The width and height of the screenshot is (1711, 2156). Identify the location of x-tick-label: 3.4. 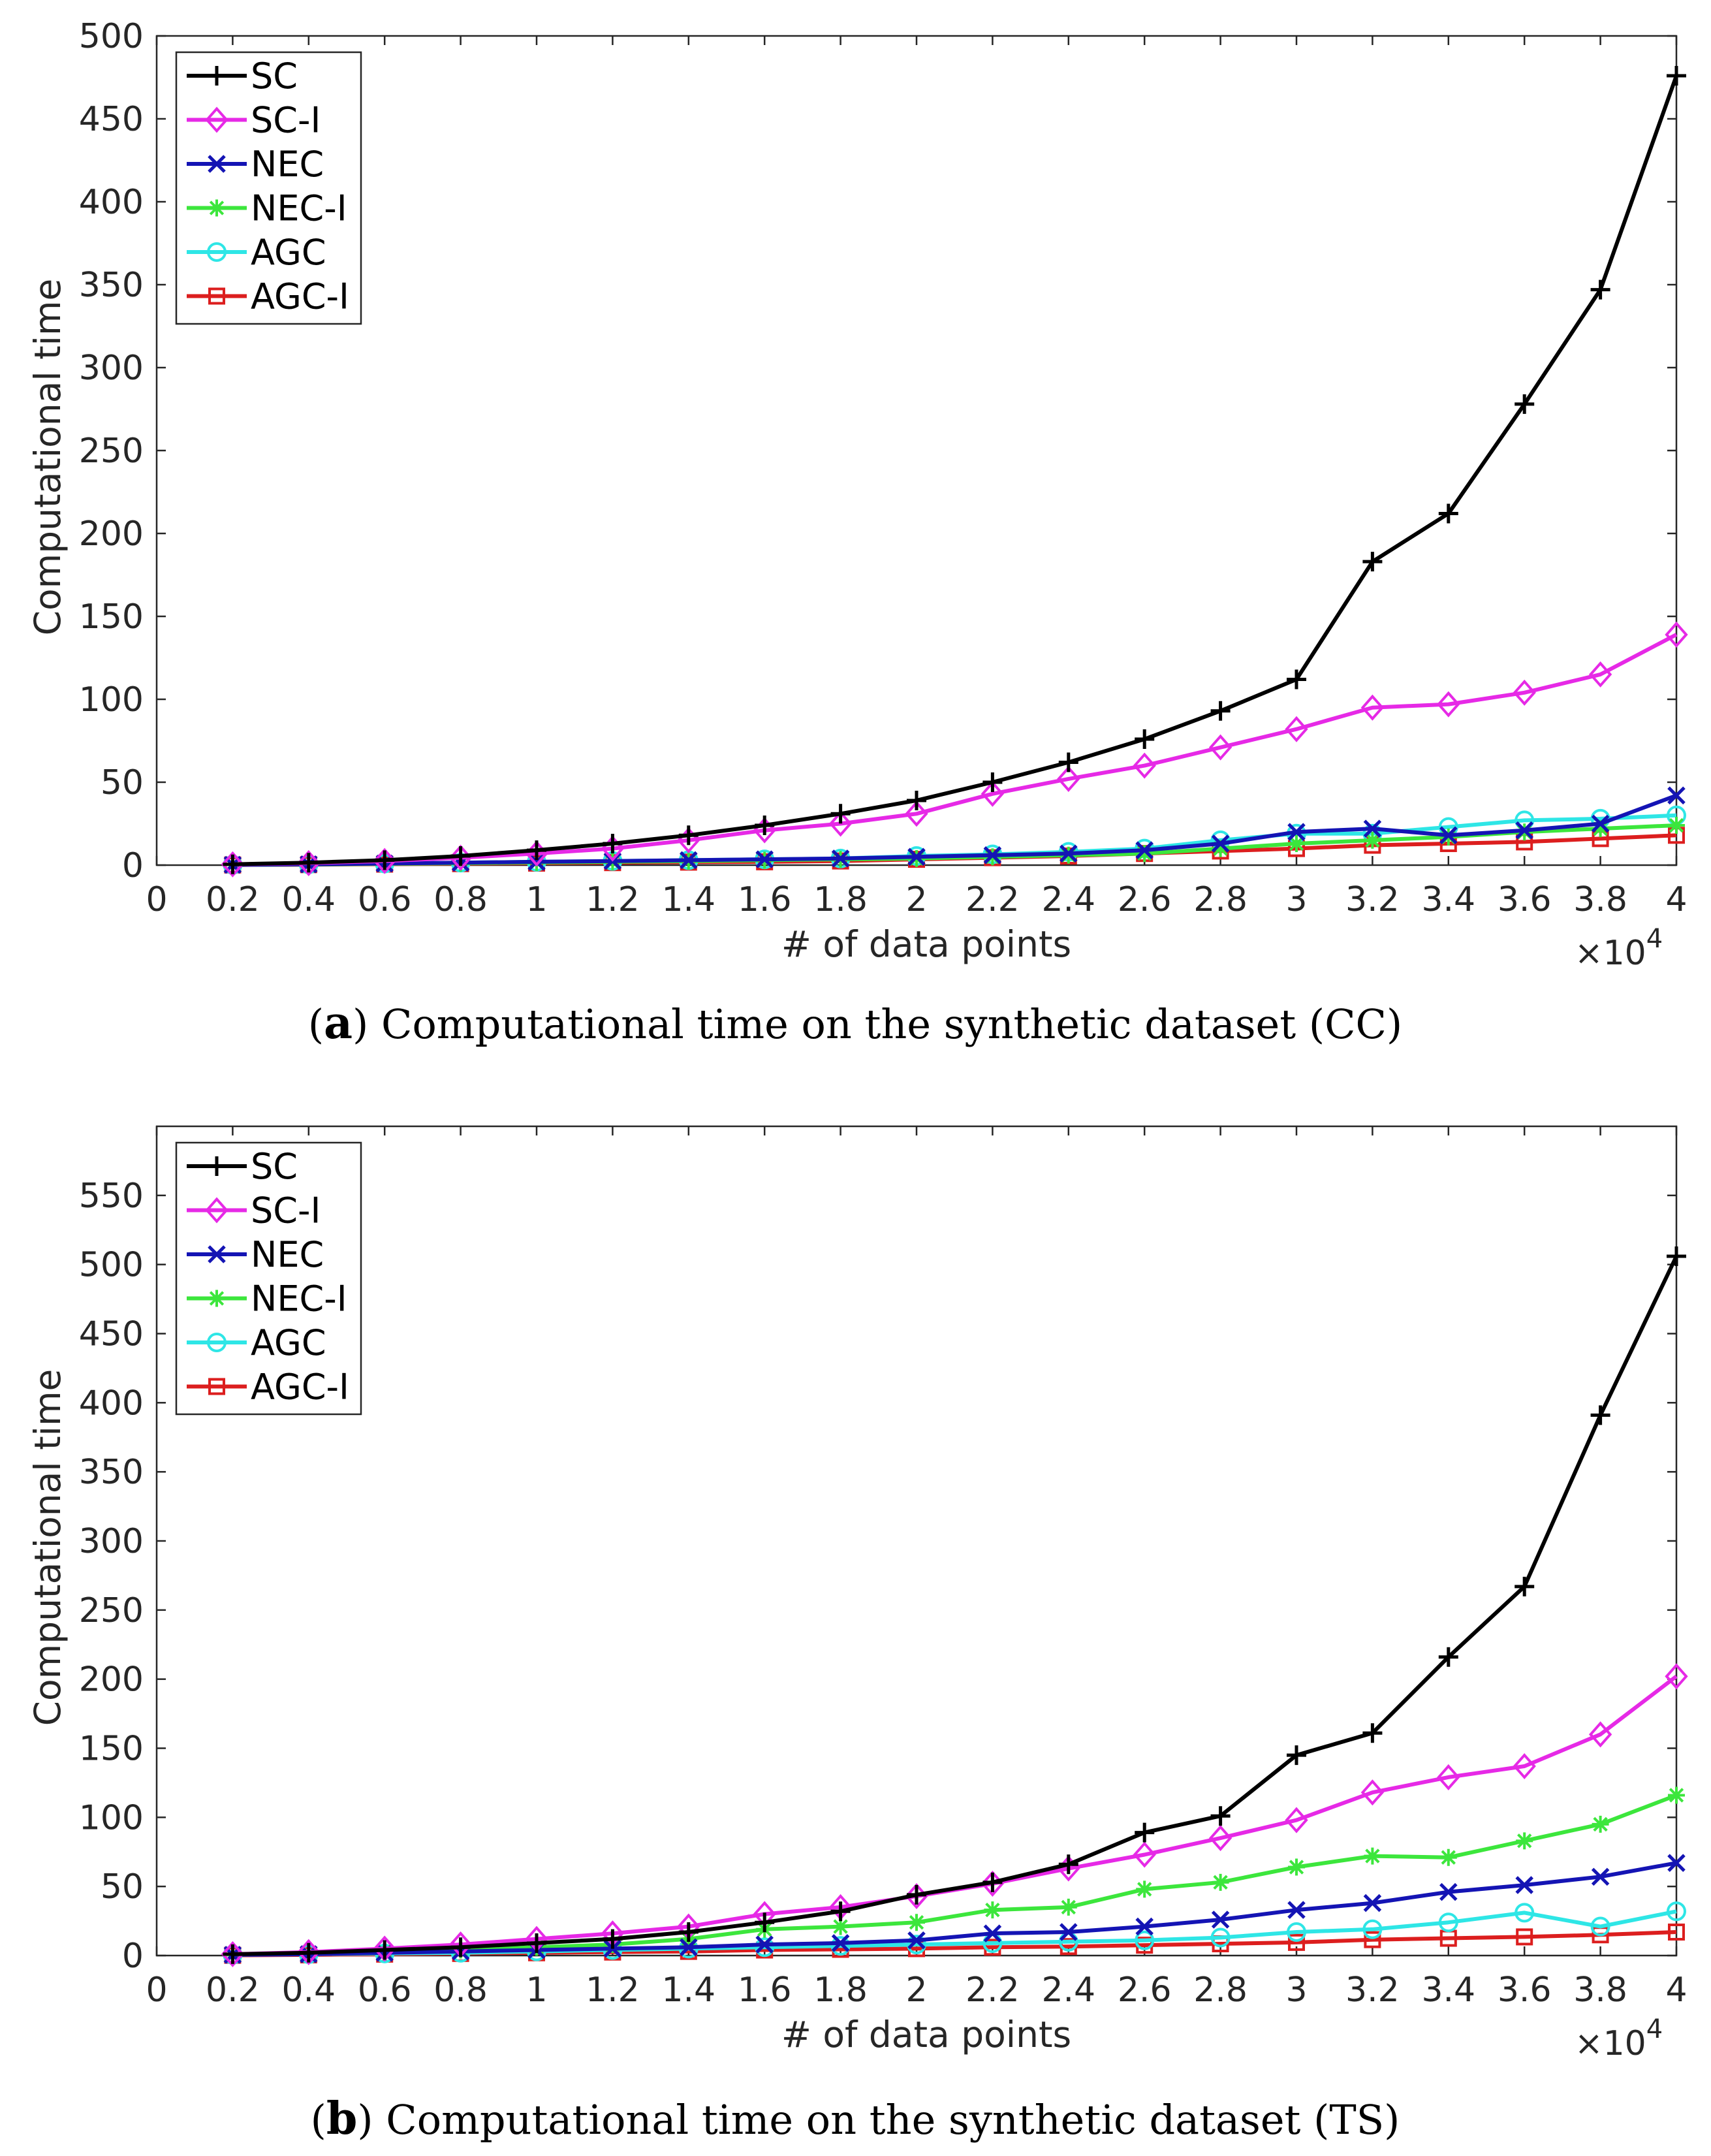
(1448, 1990).